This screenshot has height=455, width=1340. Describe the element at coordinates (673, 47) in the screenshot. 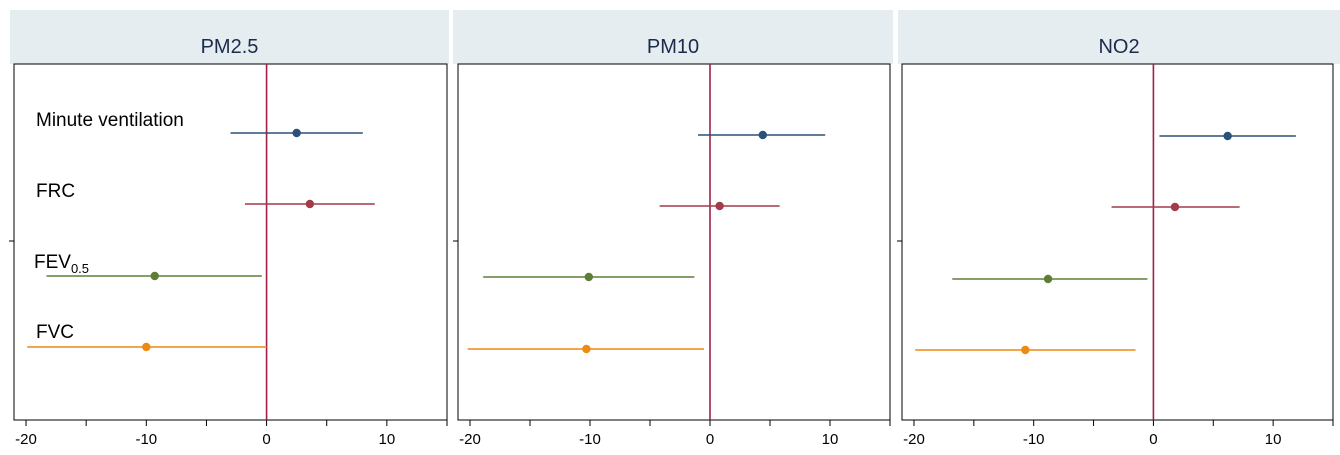

I see `panel-title: PM10` at that location.